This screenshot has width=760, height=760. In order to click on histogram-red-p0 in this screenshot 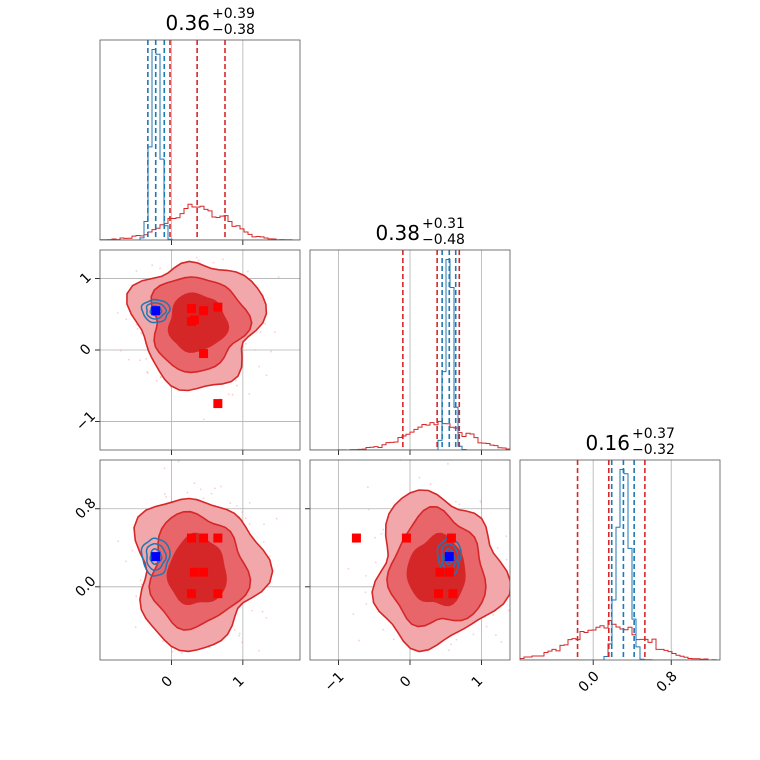, I will do `click(200, 221)`.